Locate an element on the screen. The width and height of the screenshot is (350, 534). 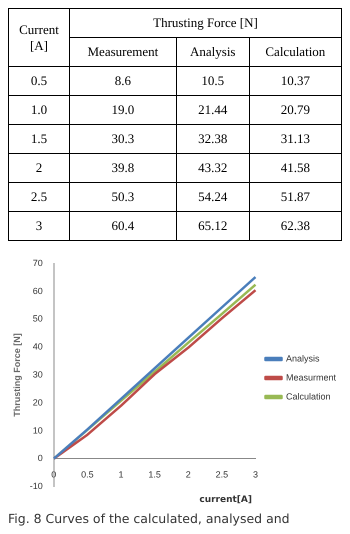
y-tick-label: 60 is located at coordinates (37, 291).